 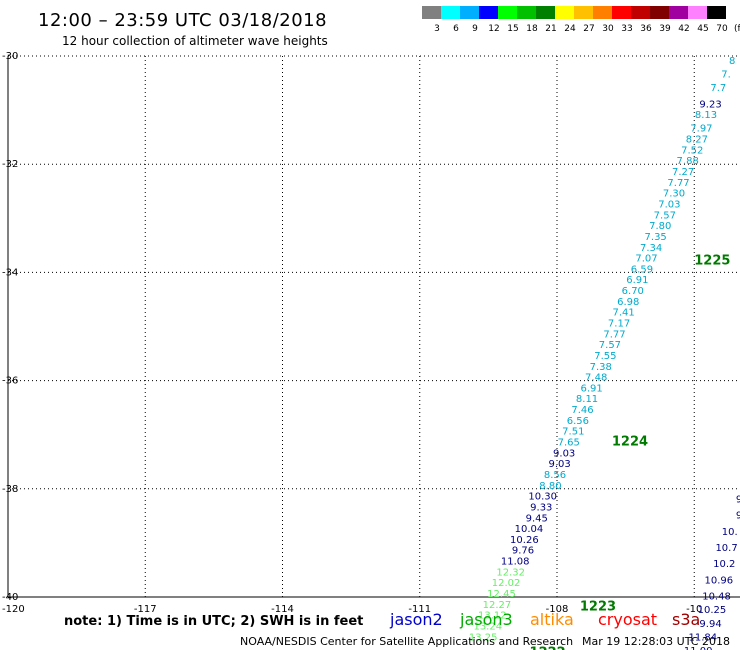 What do you see at coordinates (588, 29) in the screenshot?
I see `colorbar-label: 27` at bounding box center [588, 29].